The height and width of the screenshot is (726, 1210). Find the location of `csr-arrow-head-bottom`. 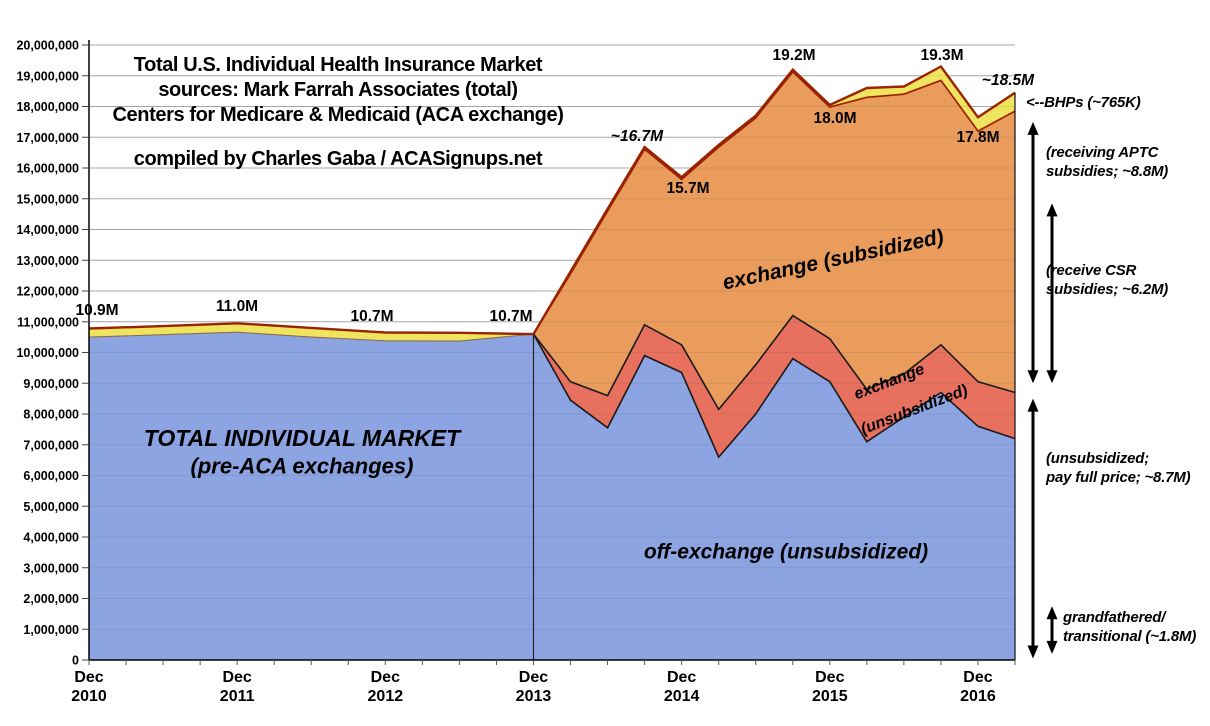

csr-arrow-head-bottom is located at coordinates (1052, 377).